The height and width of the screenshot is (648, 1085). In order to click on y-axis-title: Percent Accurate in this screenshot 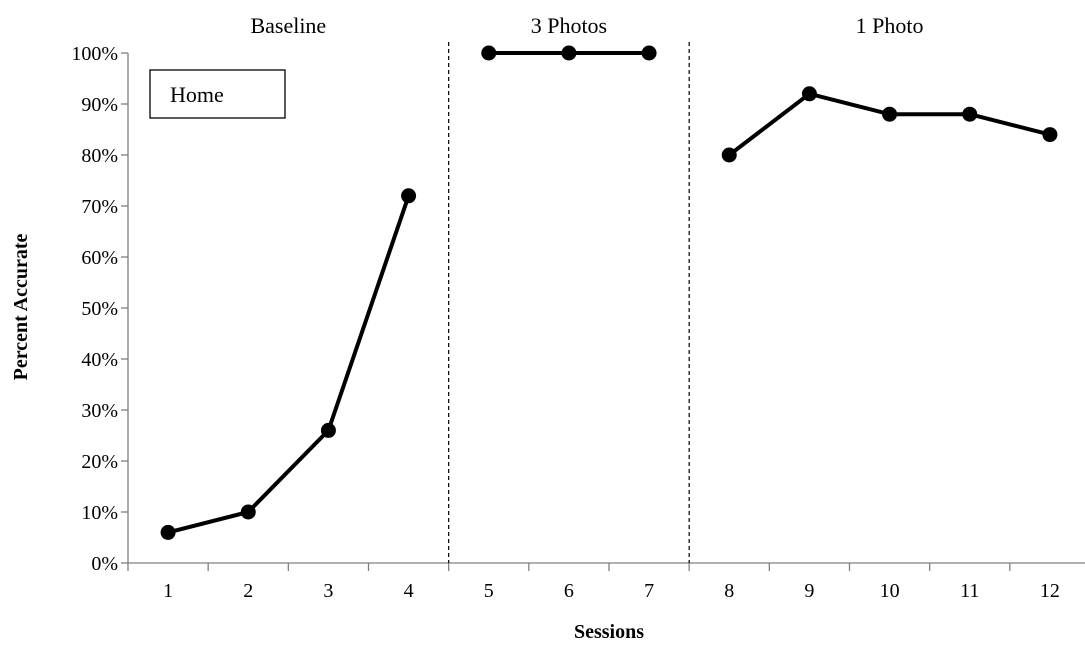, I will do `click(21, 306)`.